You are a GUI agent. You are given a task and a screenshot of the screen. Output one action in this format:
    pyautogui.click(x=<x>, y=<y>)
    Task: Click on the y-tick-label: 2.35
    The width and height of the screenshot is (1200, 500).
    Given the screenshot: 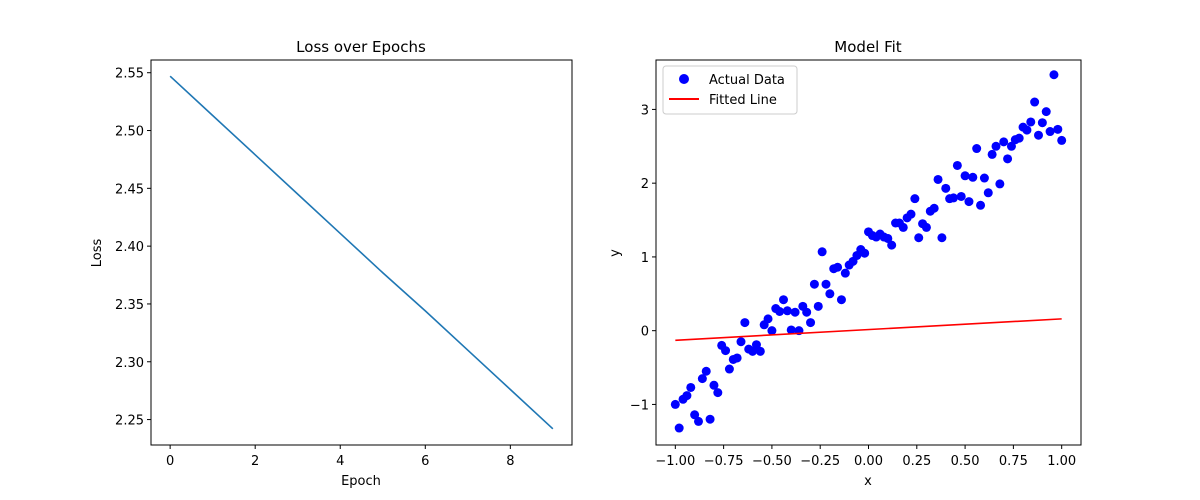 What is the action you would take?
    pyautogui.click(x=129, y=305)
    